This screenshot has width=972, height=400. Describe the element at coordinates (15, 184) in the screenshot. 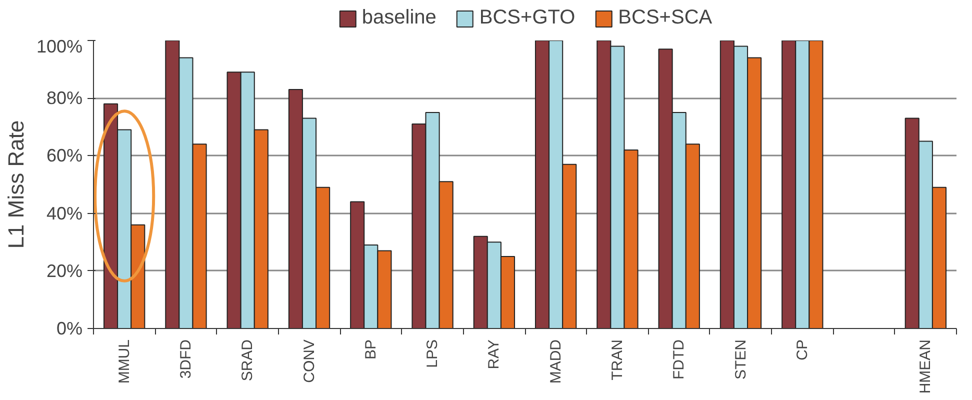

I see `y-axis-title: L1 Miss Rate` at that location.